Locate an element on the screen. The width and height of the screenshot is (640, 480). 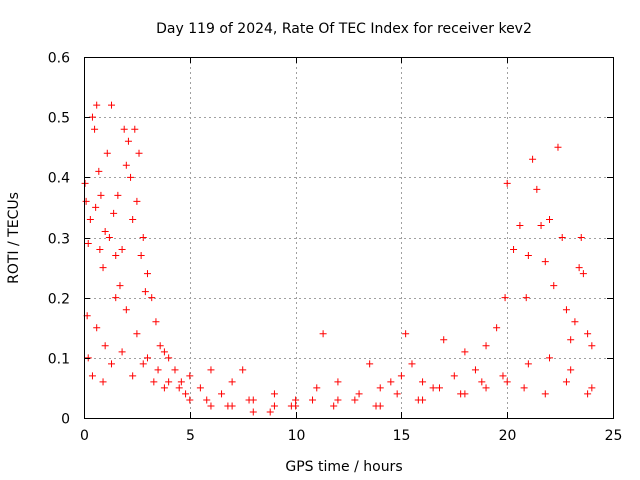
y-tick-label-1: 0.1 is located at coordinates (59, 360).